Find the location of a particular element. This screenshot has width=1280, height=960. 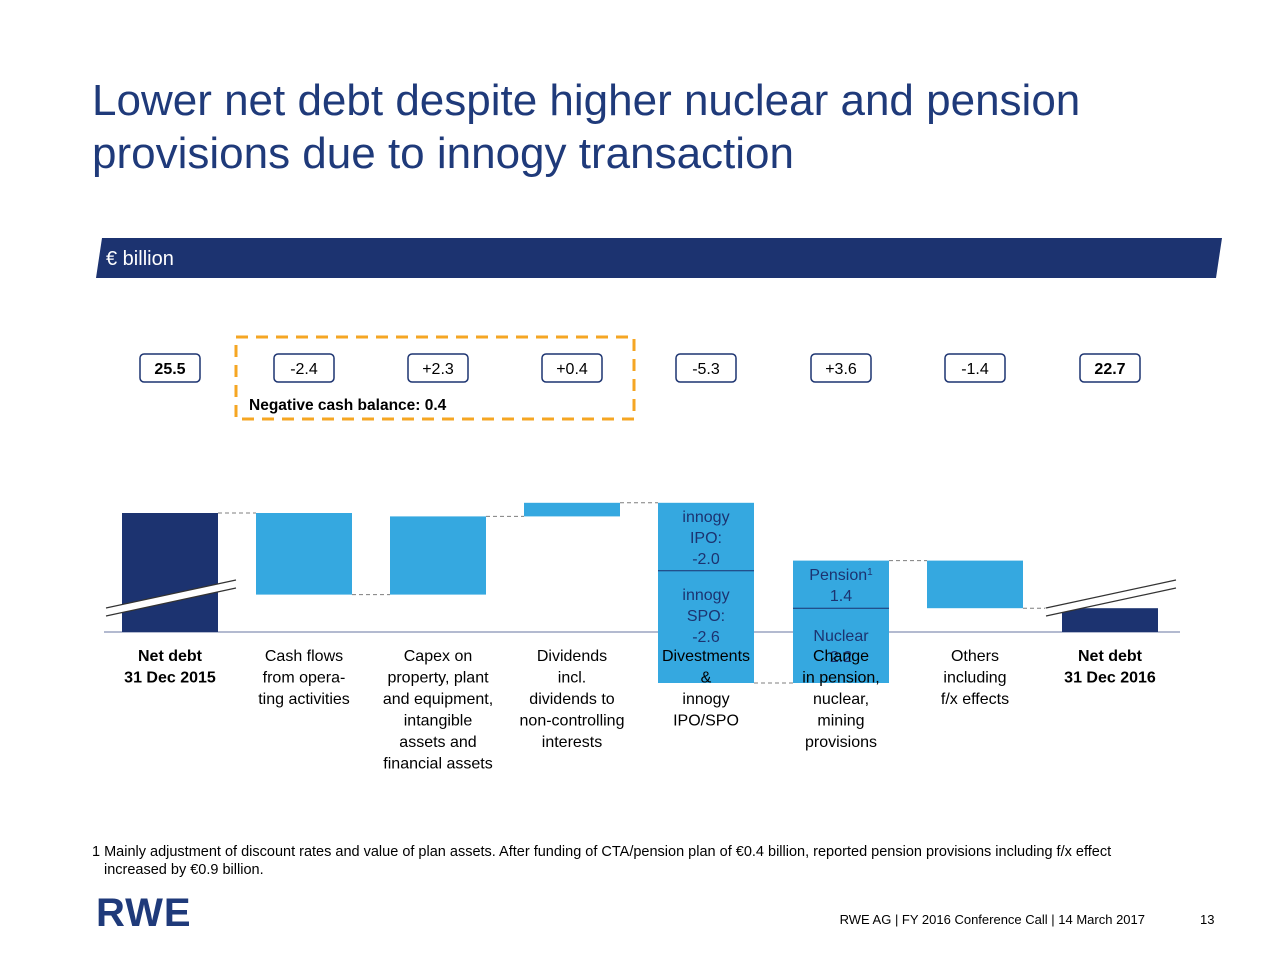

segment-label-4-0-2: -2.0 is located at coordinates (706, 559).